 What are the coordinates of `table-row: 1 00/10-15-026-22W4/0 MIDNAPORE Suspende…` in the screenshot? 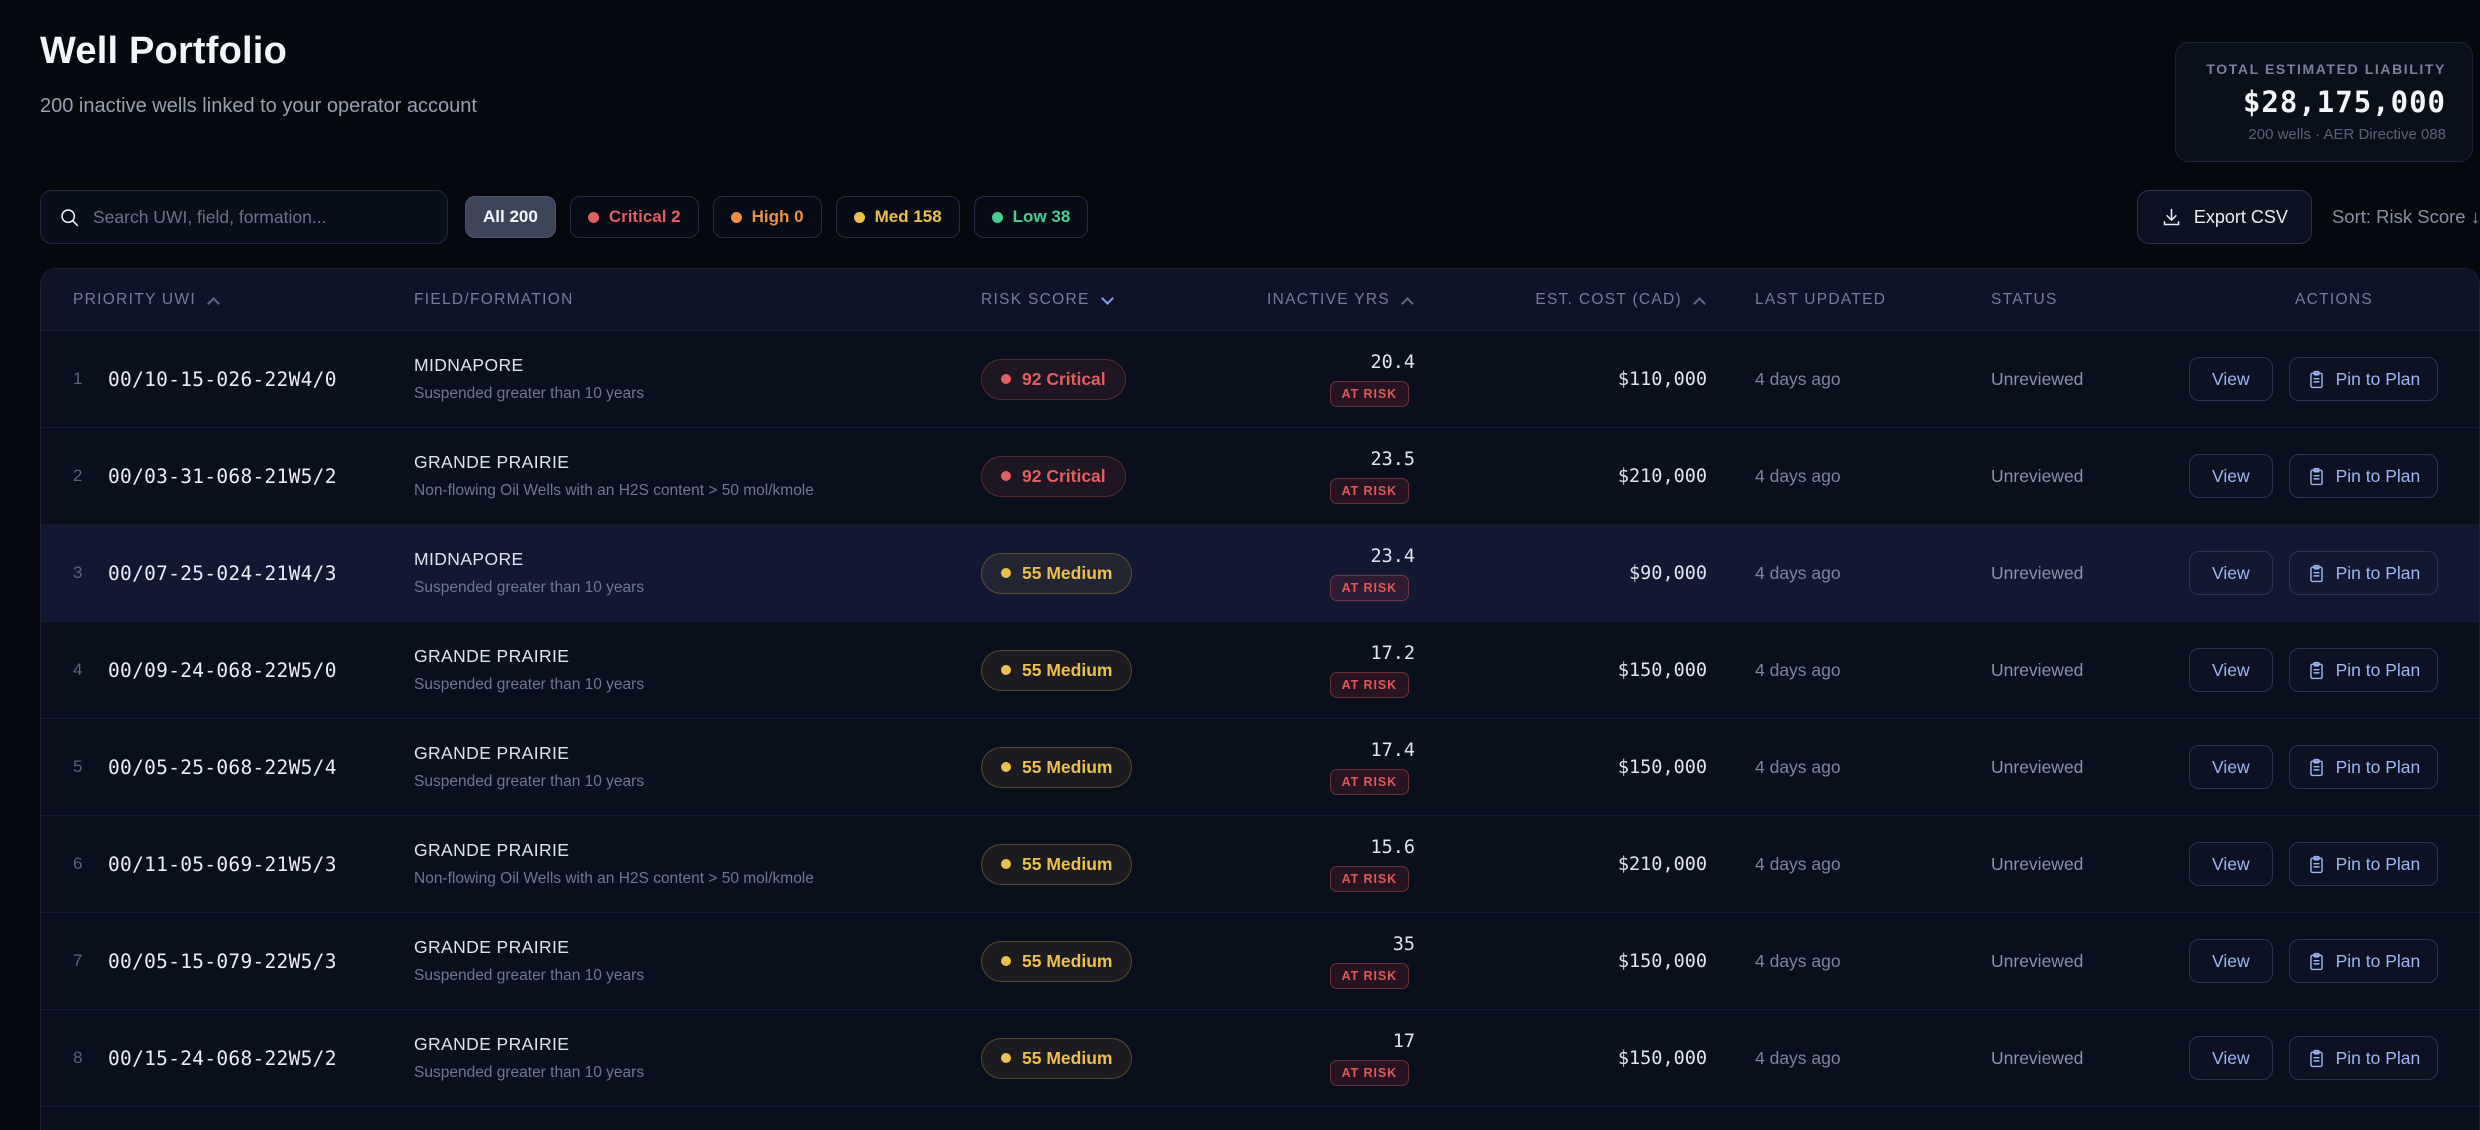 It's located at (1260, 379).